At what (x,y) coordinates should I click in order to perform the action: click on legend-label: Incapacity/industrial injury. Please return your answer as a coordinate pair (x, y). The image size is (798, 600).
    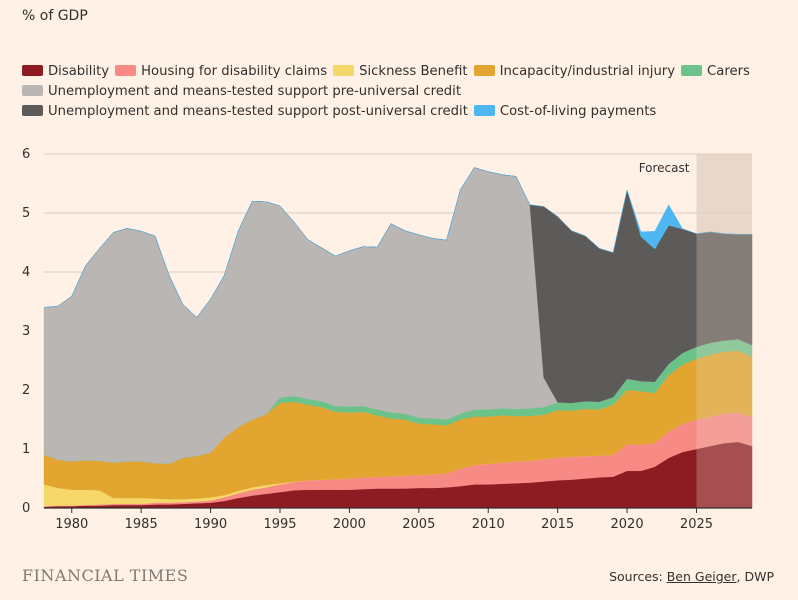
    Looking at the image, I should click on (587, 71).